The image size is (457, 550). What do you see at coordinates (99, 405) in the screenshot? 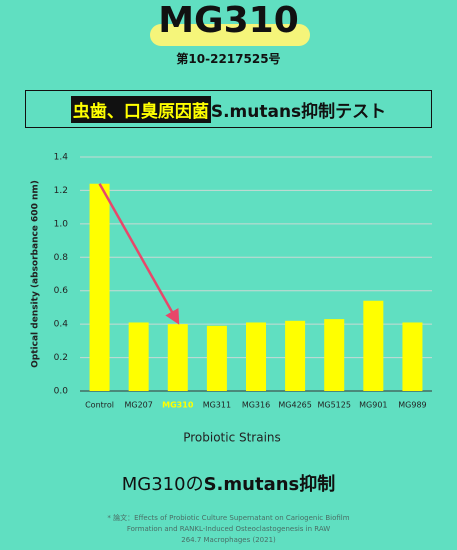
I see `x-tick-label: Control` at bounding box center [99, 405].